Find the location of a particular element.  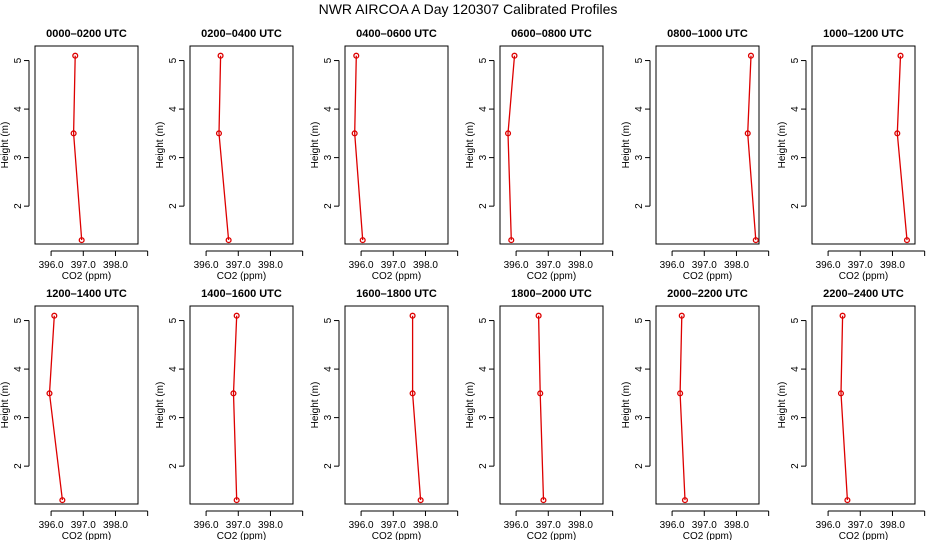

panel-title: 1600–1800 UTC is located at coordinates (396, 294).